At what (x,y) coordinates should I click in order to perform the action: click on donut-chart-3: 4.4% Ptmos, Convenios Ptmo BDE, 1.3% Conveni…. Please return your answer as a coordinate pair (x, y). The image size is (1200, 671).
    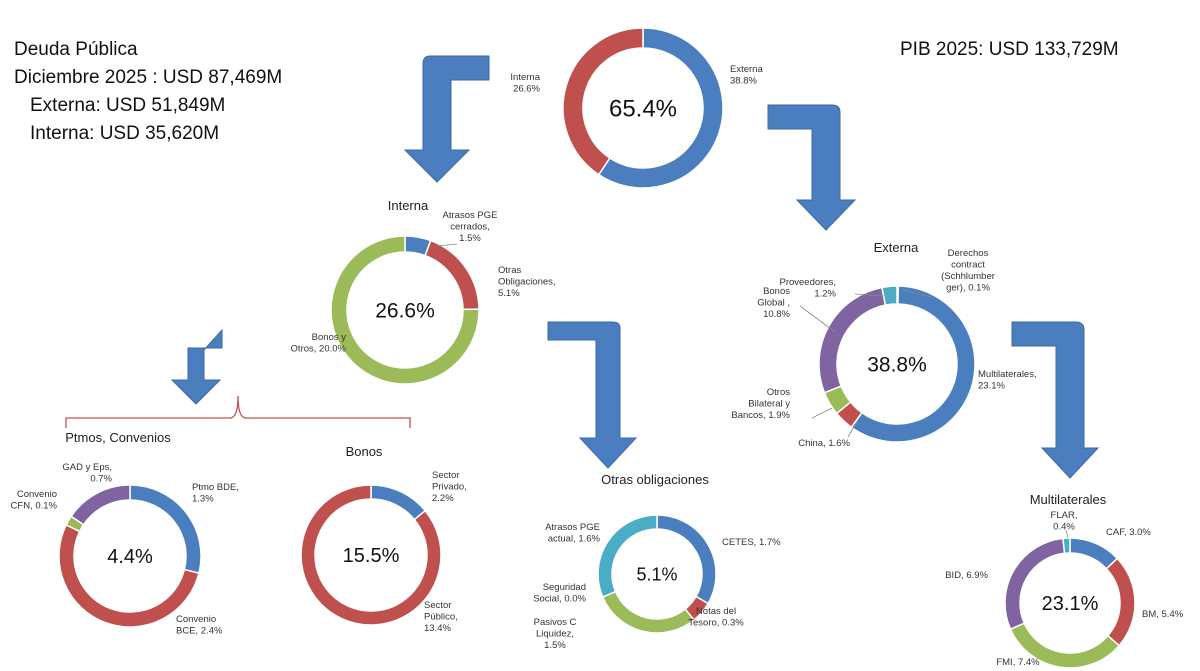
    Looking at the image, I should click on (125, 533).